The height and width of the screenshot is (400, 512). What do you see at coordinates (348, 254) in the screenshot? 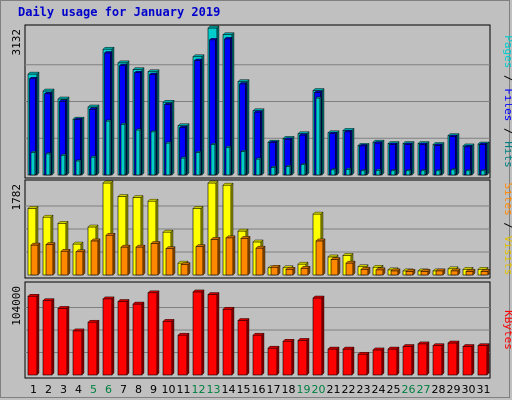
I see `bar-visits-22-top` at bounding box center [348, 254].